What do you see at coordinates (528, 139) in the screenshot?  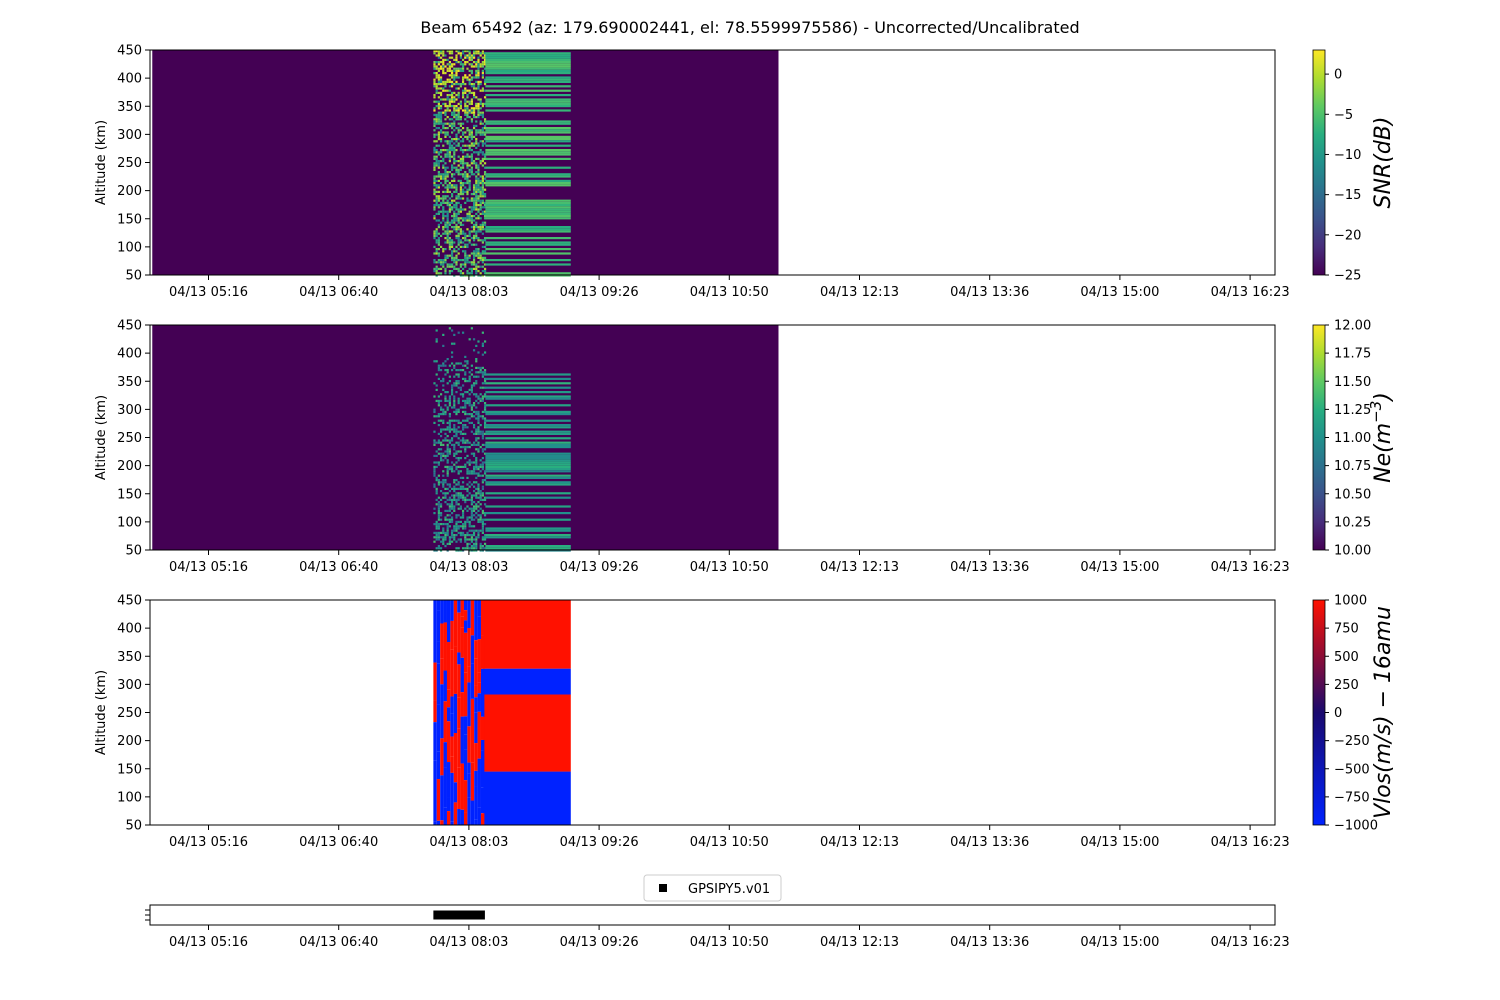 I see `panel-snr-band` at bounding box center [528, 139].